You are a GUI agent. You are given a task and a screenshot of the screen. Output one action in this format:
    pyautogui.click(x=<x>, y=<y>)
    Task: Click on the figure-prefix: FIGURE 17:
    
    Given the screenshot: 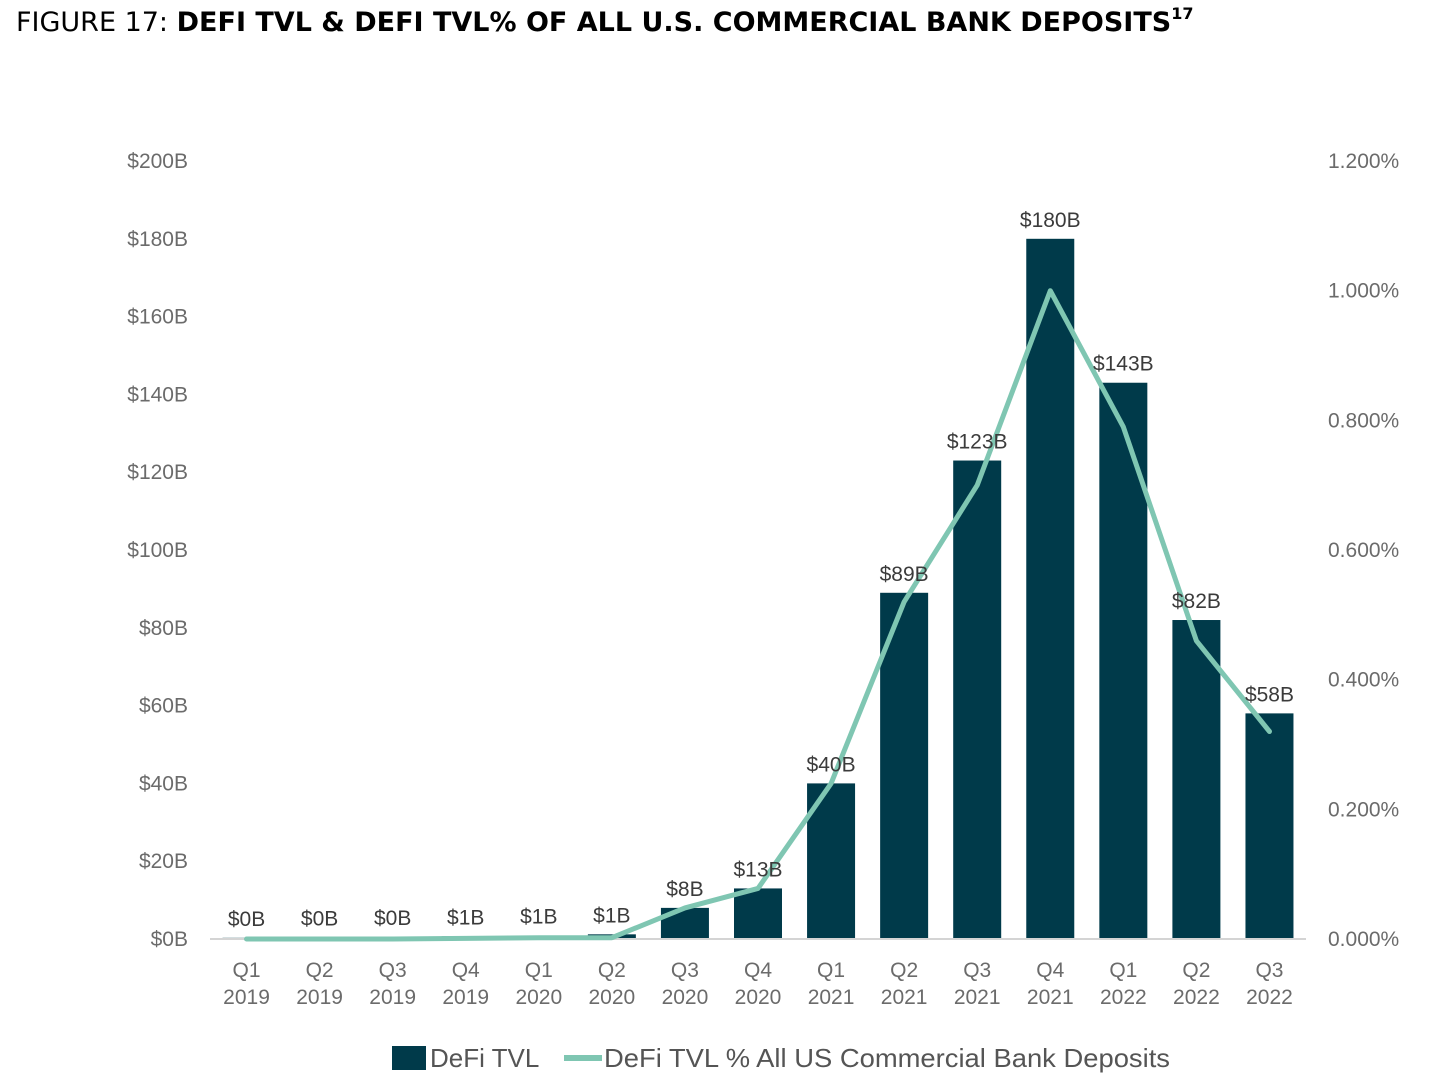 What is the action you would take?
    pyautogui.click(x=92, y=22)
    